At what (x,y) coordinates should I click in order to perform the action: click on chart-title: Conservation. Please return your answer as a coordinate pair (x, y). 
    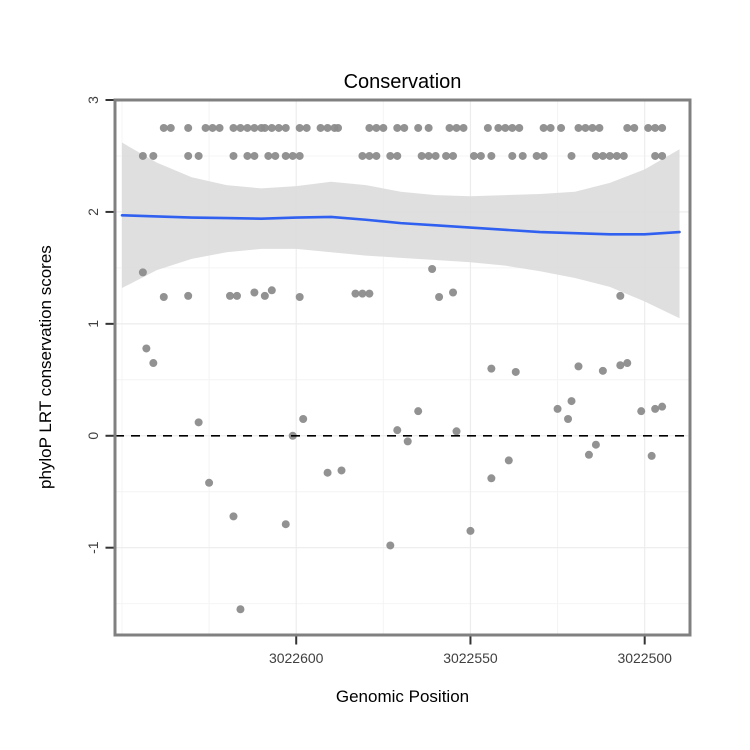
    Looking at the image, I should click on (402, 82).